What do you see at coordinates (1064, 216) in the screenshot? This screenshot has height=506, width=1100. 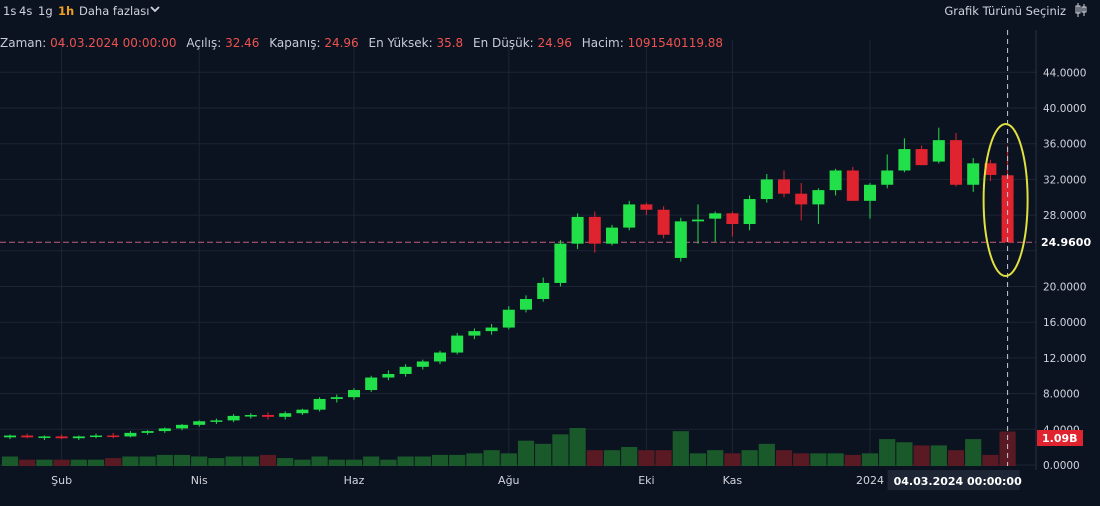 I see `y-tick-label: 28.0000` at bounding box center [1064, 216].